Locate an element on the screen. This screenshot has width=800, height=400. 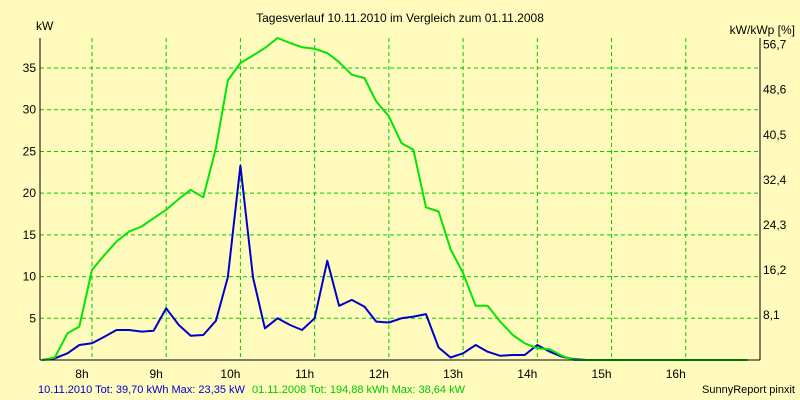
legend-summary-2010-text: 10.11.2010 Tot: 39,70 kWh Max: 23,35 kW is located at coordinates (141, 390).